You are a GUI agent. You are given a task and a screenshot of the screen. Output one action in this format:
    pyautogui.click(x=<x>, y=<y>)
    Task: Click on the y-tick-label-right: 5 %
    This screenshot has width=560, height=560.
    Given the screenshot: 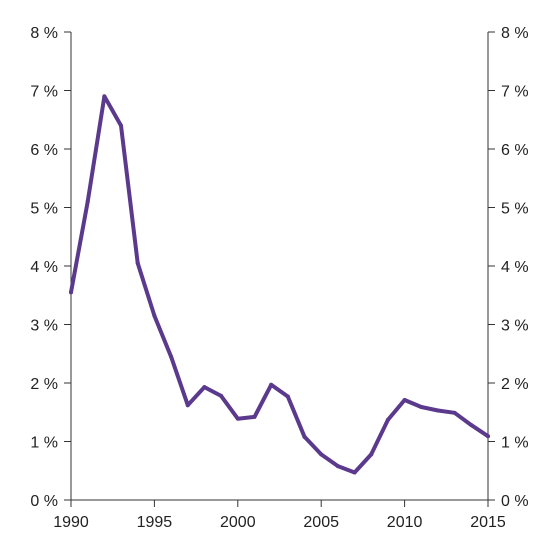 What is the action you would take?
    pyautogui.click(x=515, y=209)
    